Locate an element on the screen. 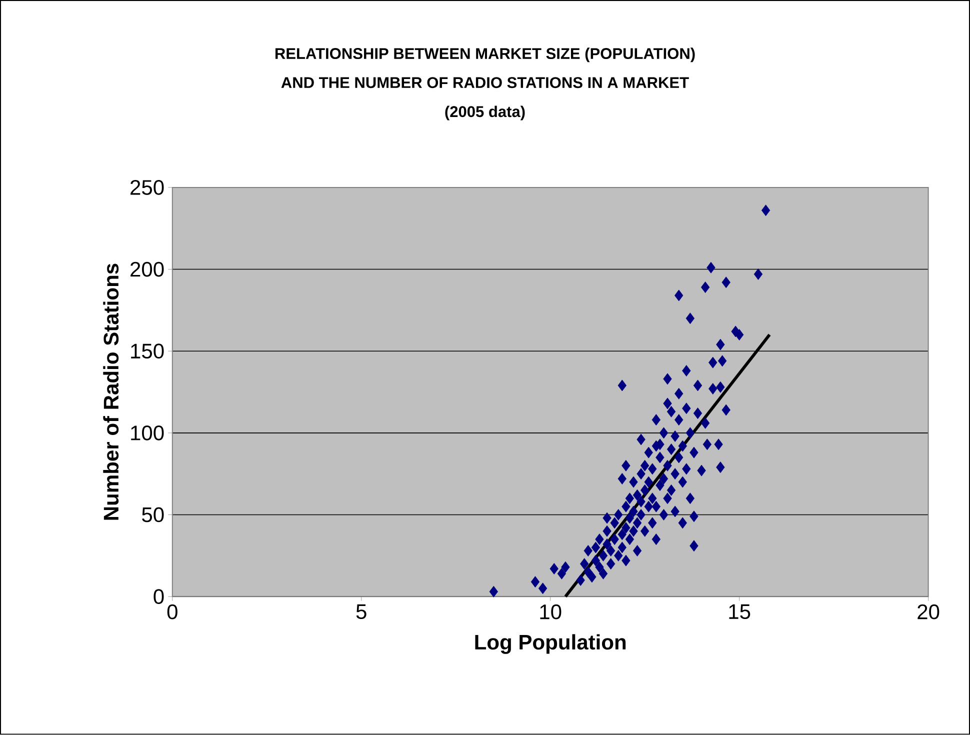 The image size is (970, 735). y-tick-label: 150 is located at coordinates (147, 351).